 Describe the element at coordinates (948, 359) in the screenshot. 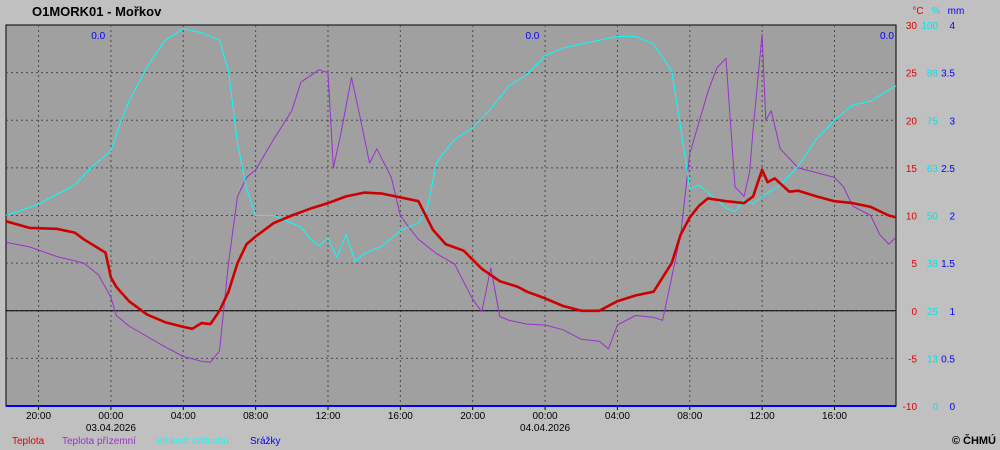

I see `precip-tick-label: 0.5` at that location.